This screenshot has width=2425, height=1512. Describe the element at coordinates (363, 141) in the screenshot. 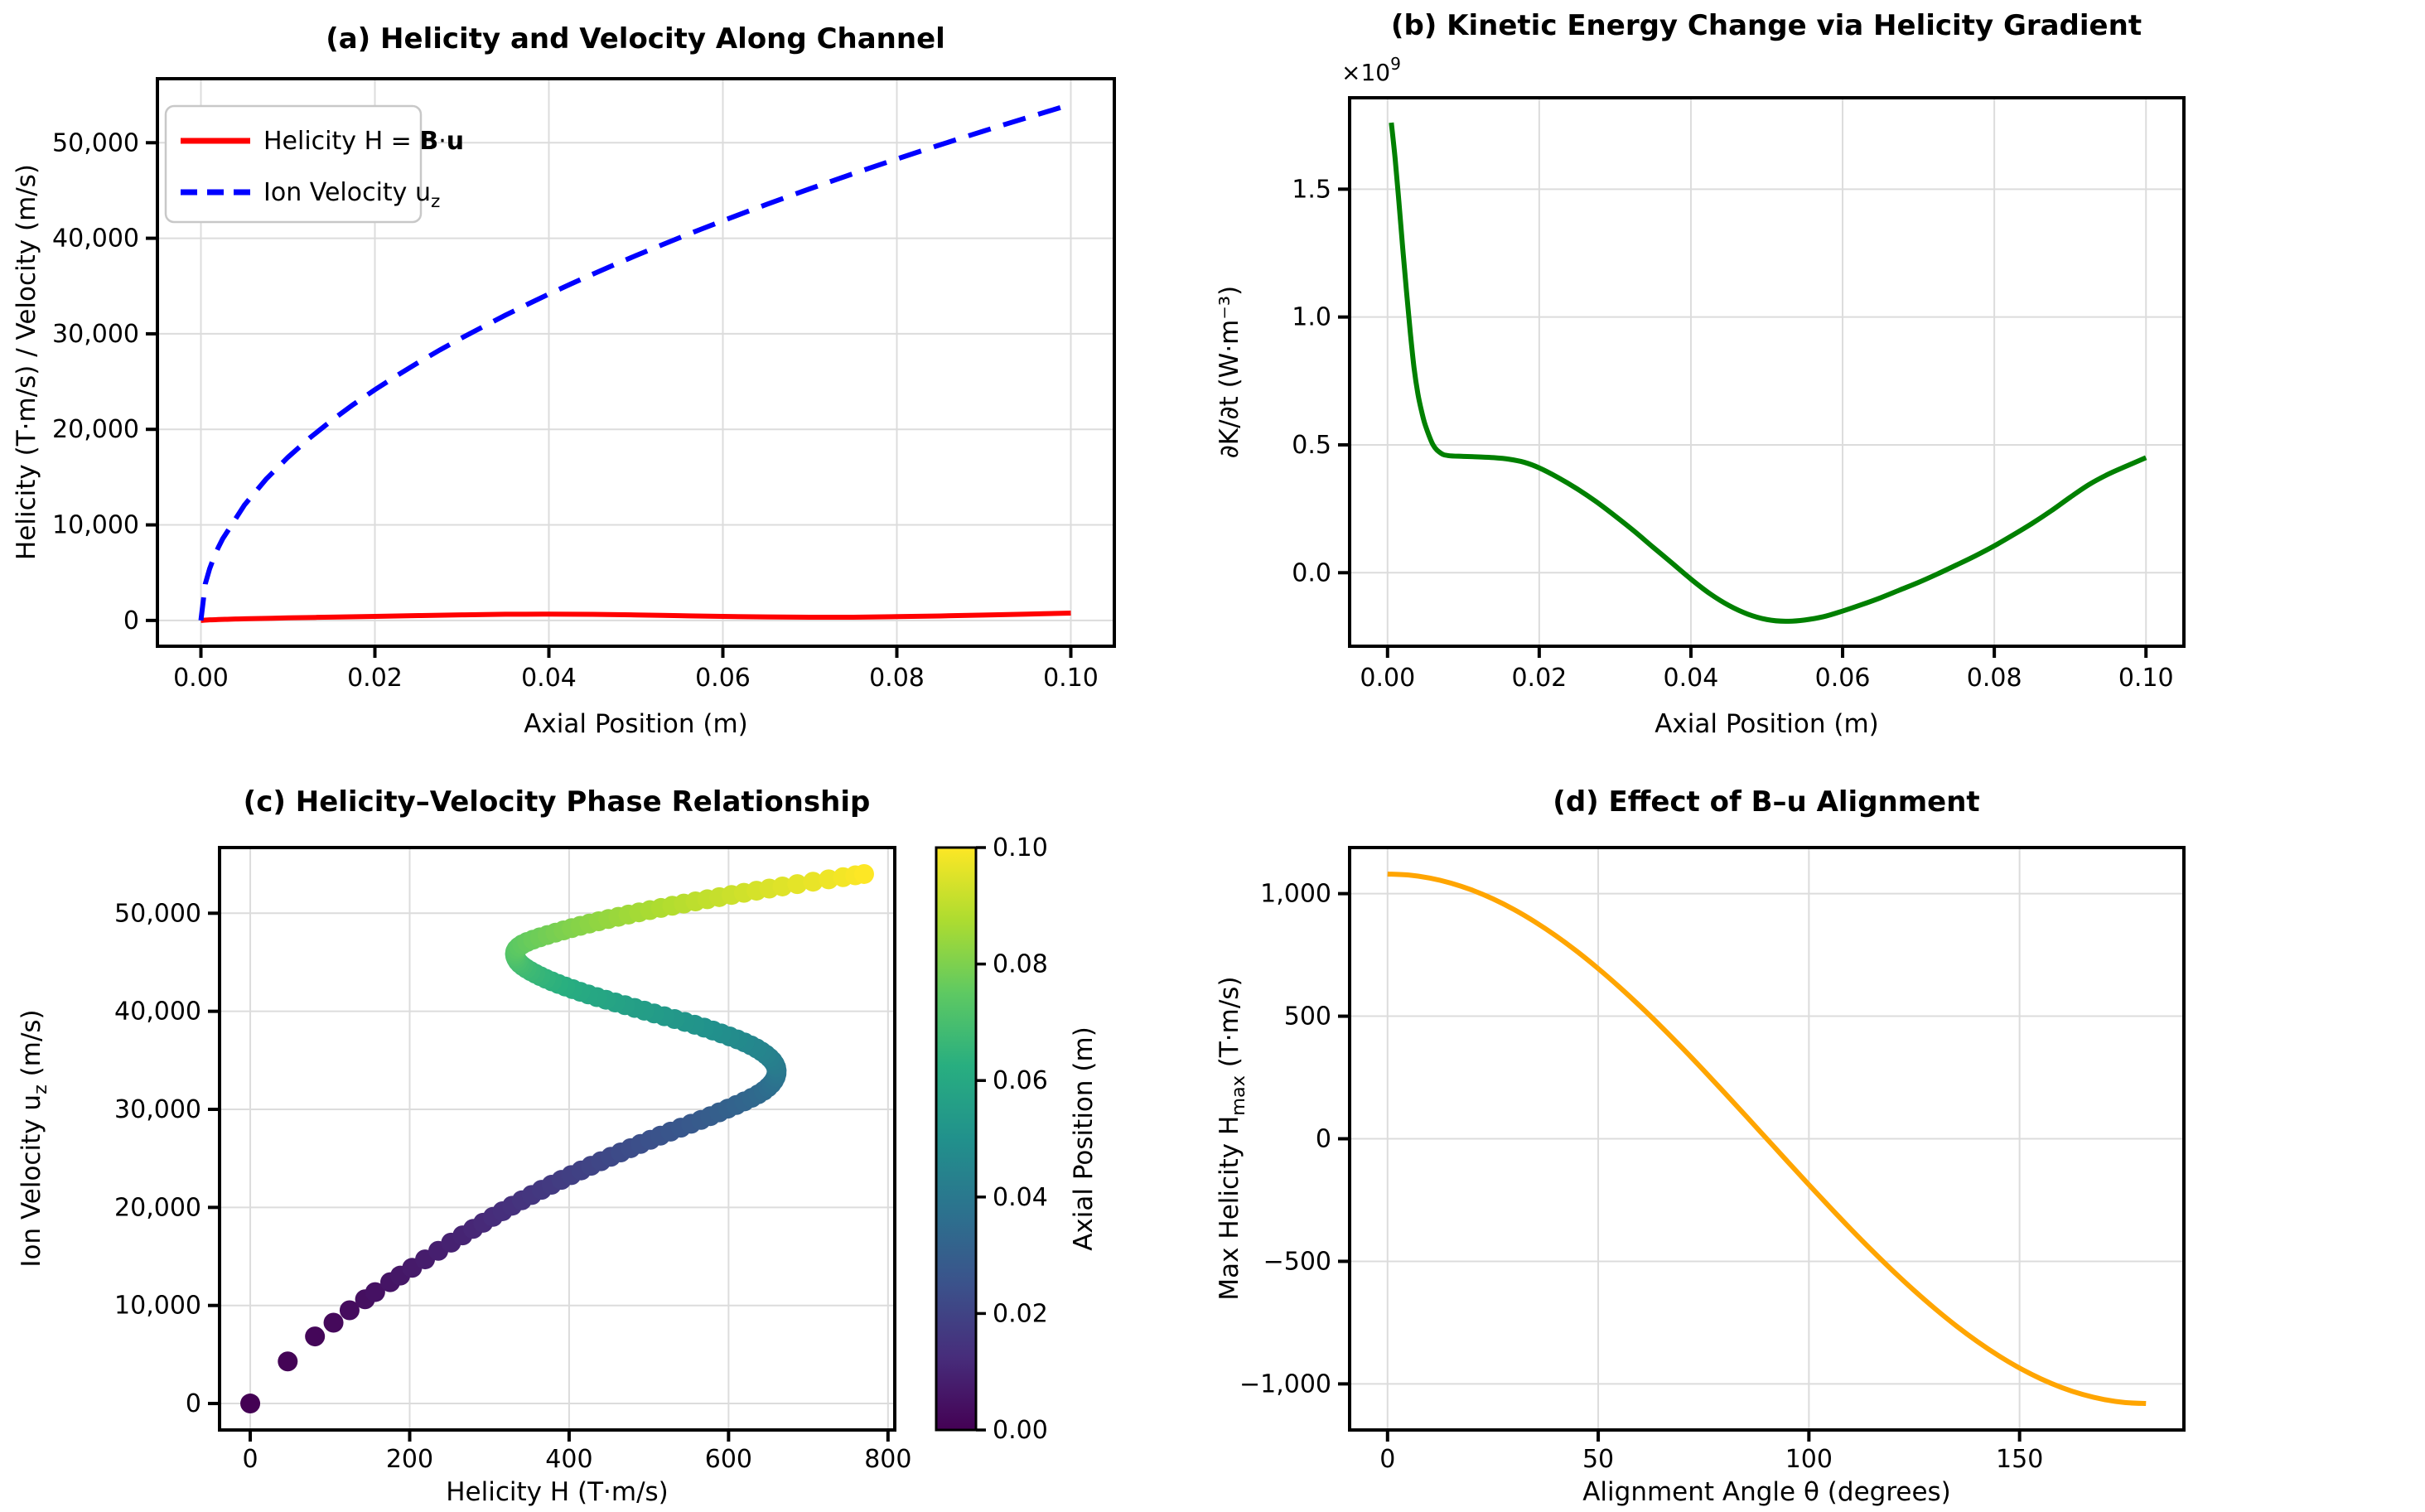

I see `legend-entry-label: Helicity H = B·u` at that location.